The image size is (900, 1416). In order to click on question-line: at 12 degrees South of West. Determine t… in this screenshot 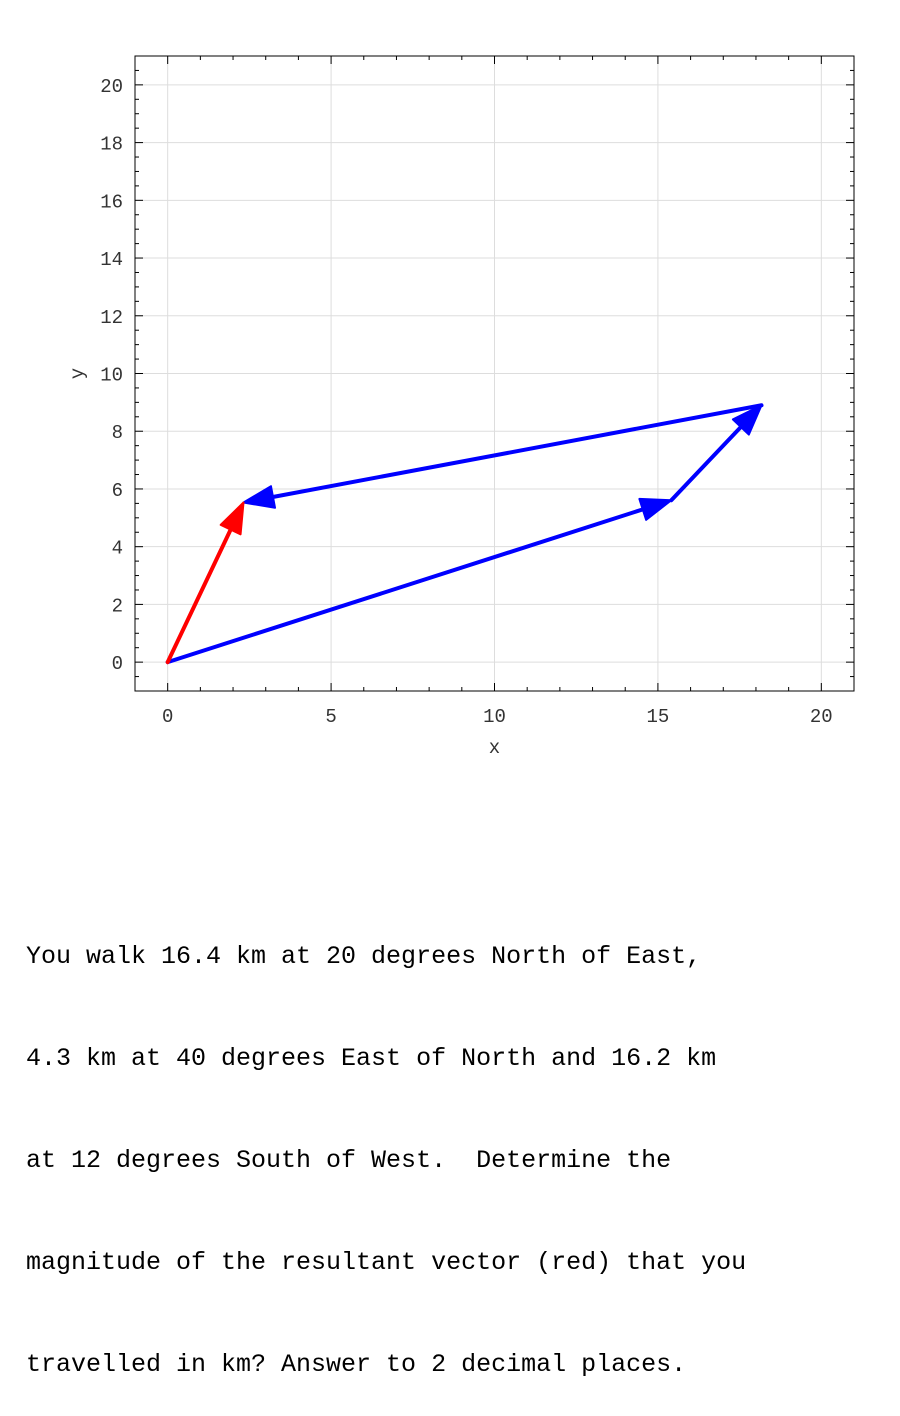, I will do `click(349, 1160)`.